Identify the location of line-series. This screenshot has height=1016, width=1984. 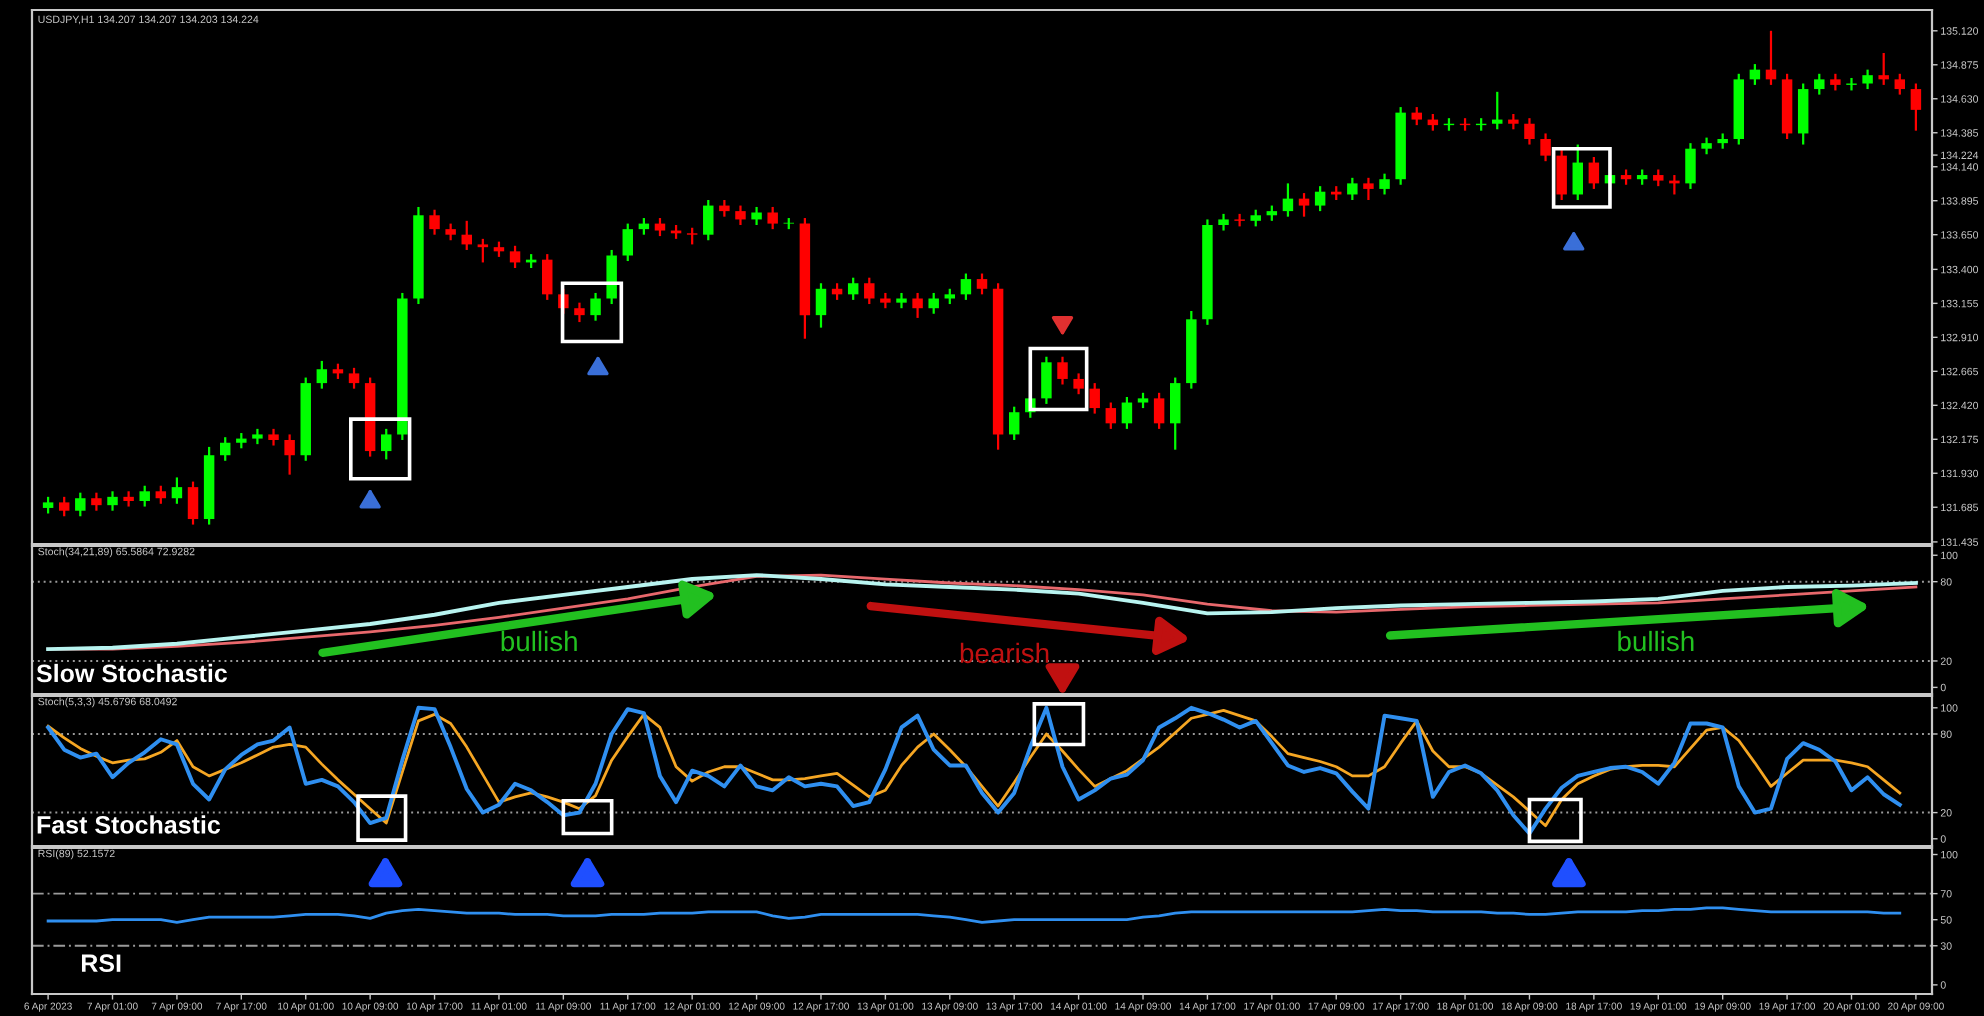
(974, 915).